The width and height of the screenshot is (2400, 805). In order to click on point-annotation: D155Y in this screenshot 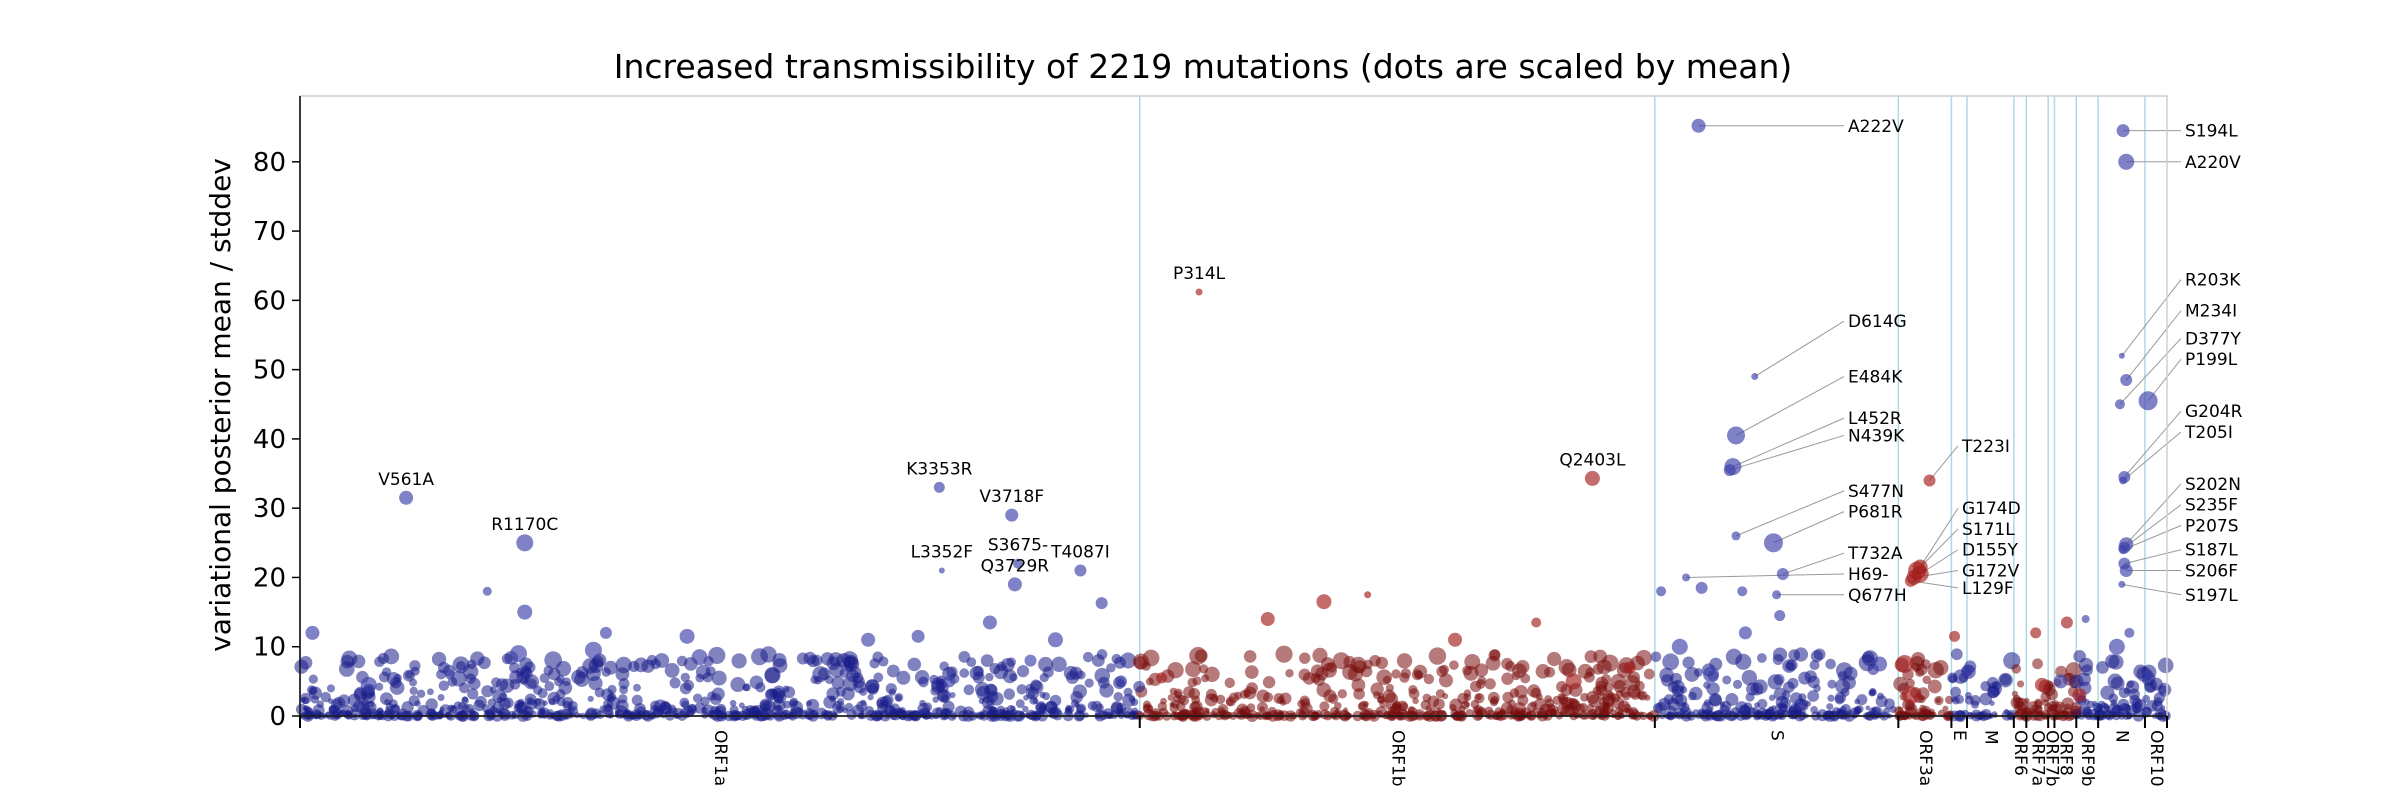, I will do `click(1990, 551)`.